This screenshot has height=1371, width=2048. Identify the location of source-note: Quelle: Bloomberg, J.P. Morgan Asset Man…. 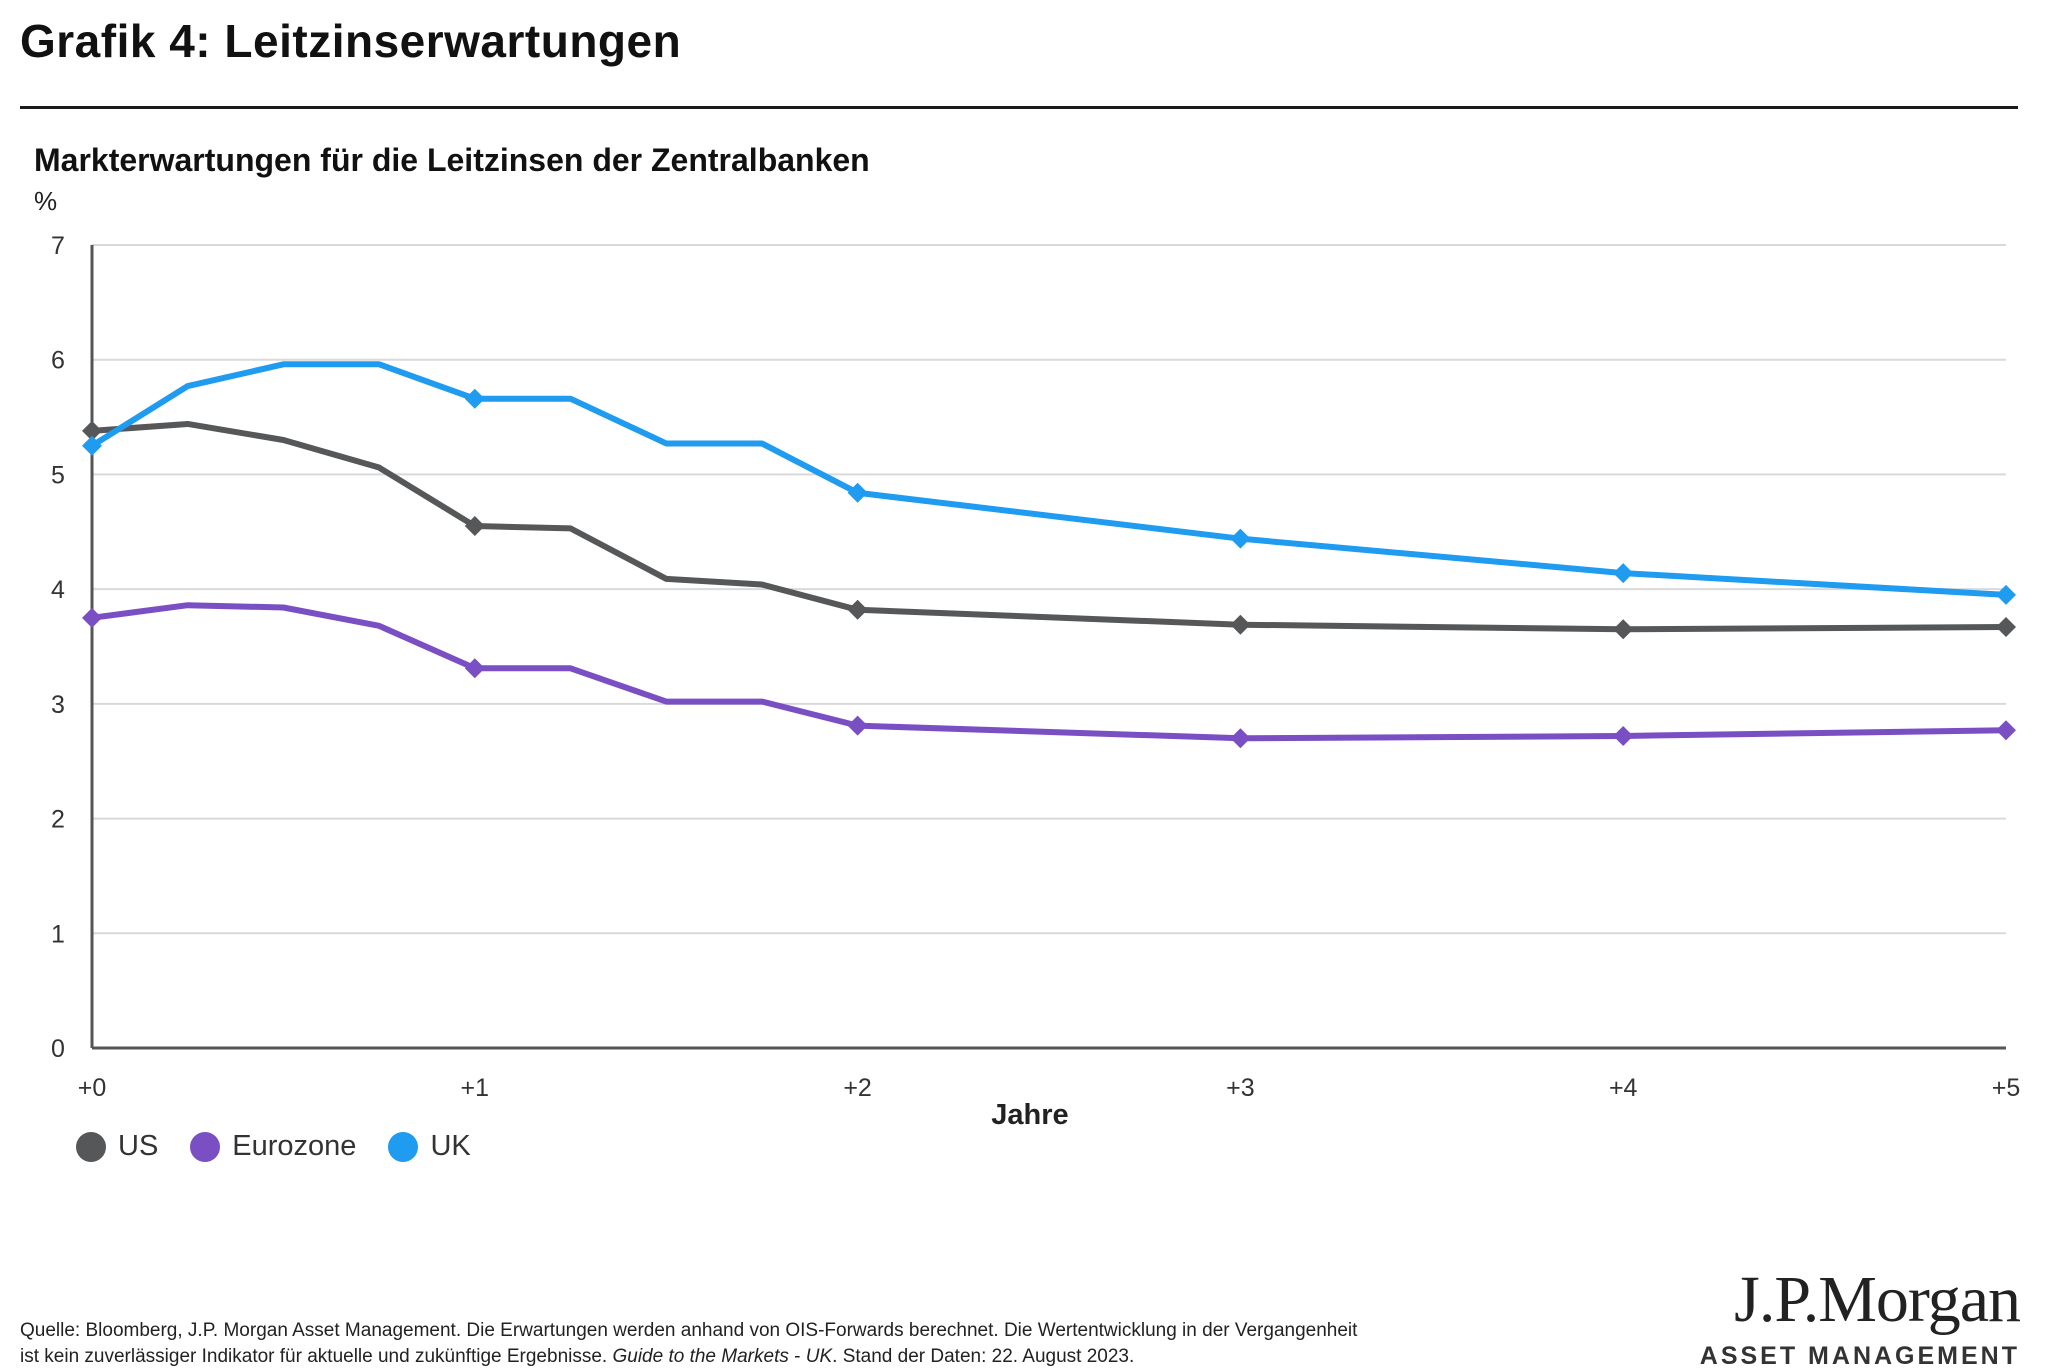
(850, 1344).